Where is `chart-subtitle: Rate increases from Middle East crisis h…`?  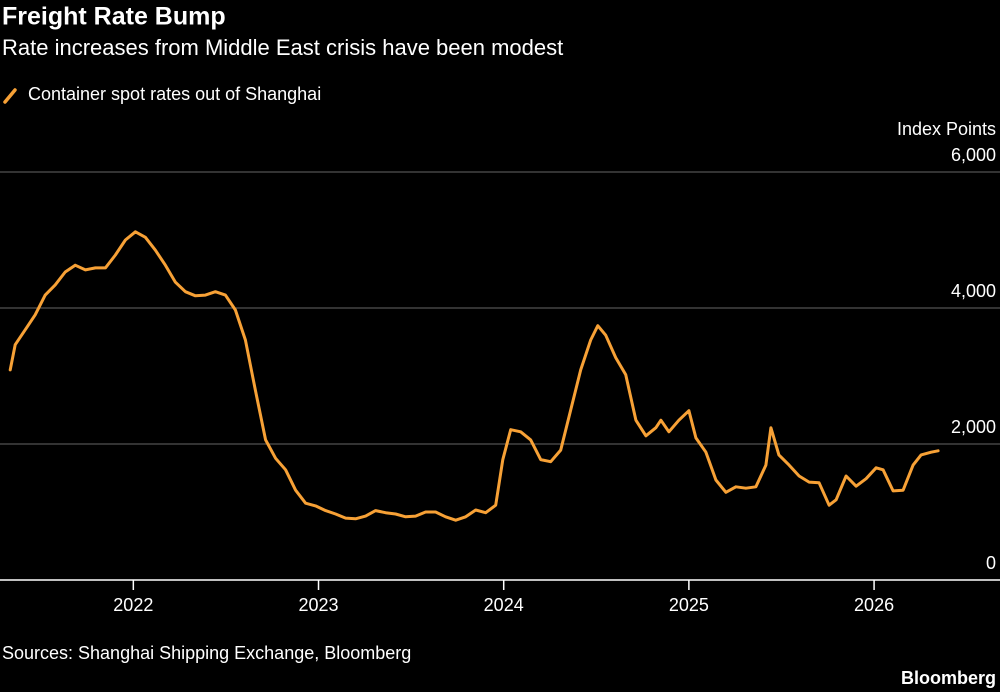
chart-subtitle: Rate increases from Middle East crisis h… is located at coordinates (282, 47).